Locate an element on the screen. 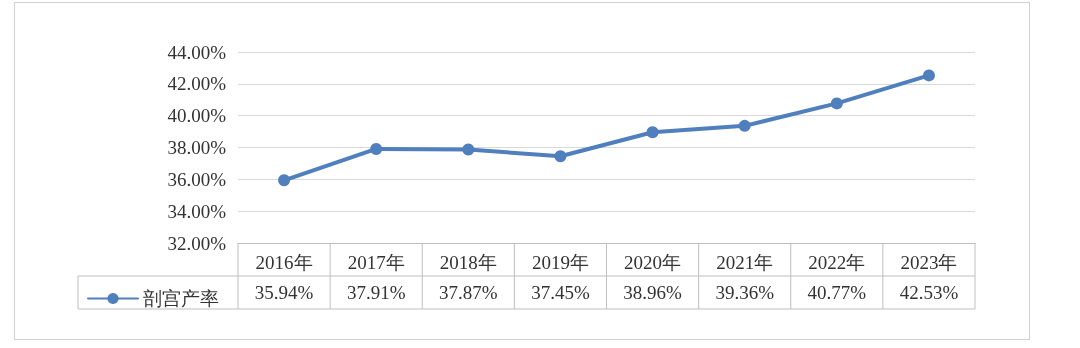  x-tick-label: 2016年 is located at coordinates (284, 262).